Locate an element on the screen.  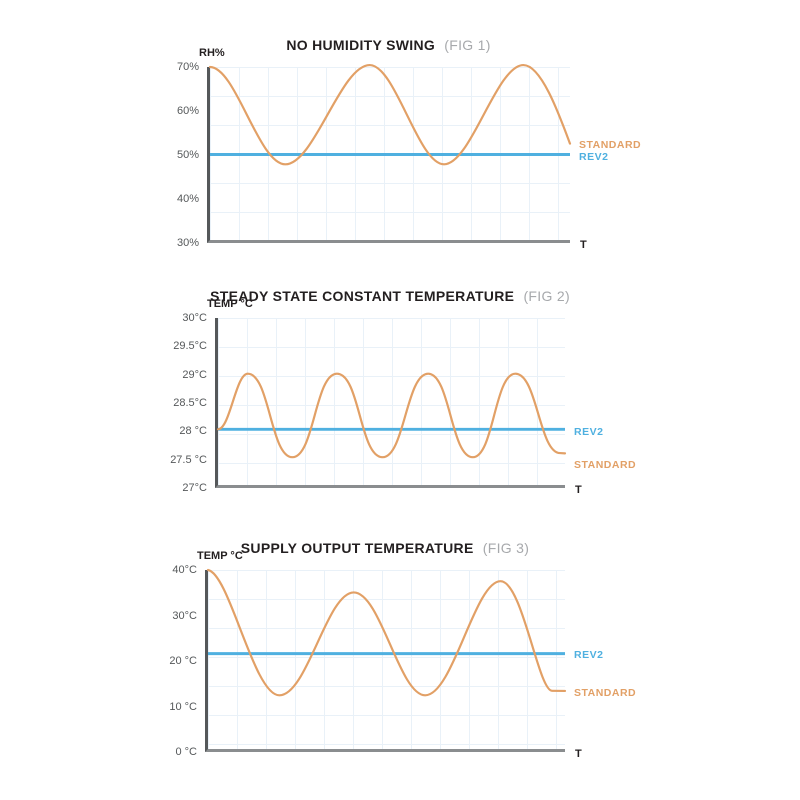
figure-1-series-svg is located at coordinates (390, 114).